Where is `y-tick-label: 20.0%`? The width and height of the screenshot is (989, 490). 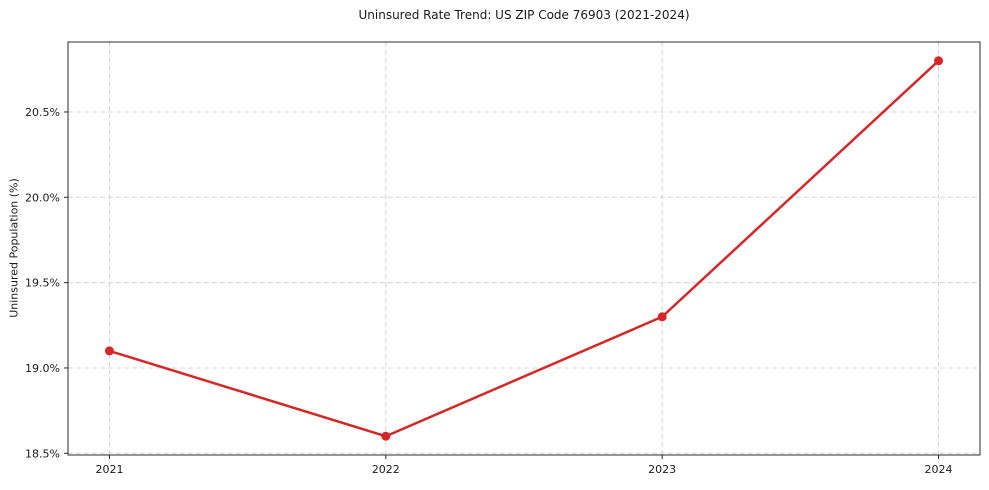 y-tick-label: 20.0% is located at coordinates (42, 197).